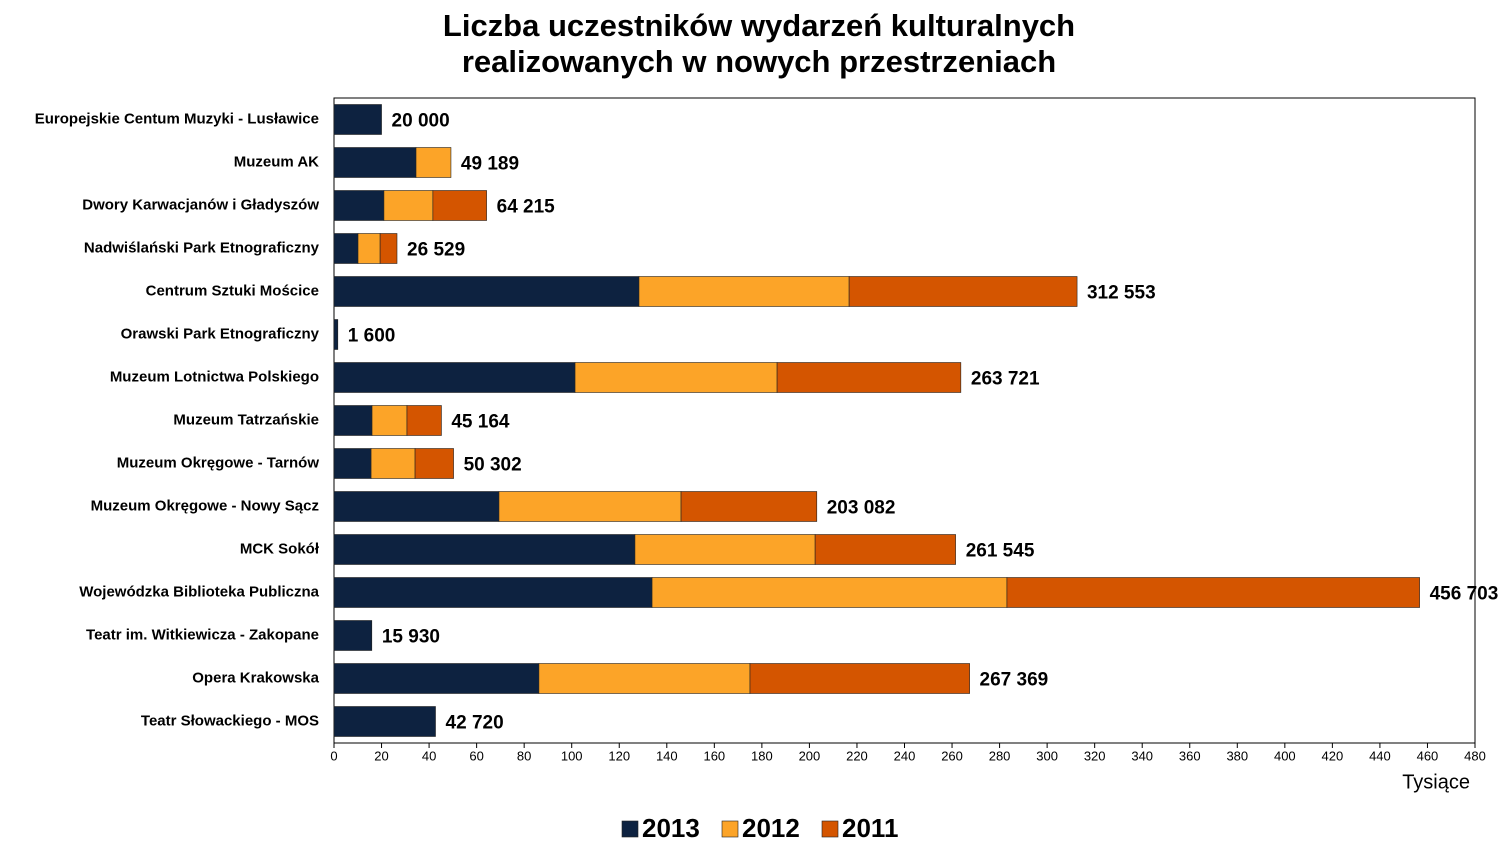 The height and width of the screenshot is (841, 1506). Describe the element at coordinates (759, 61) in the screenshot. I see `chart-title: realizowanych w nowych przestrzeniach` at that location.